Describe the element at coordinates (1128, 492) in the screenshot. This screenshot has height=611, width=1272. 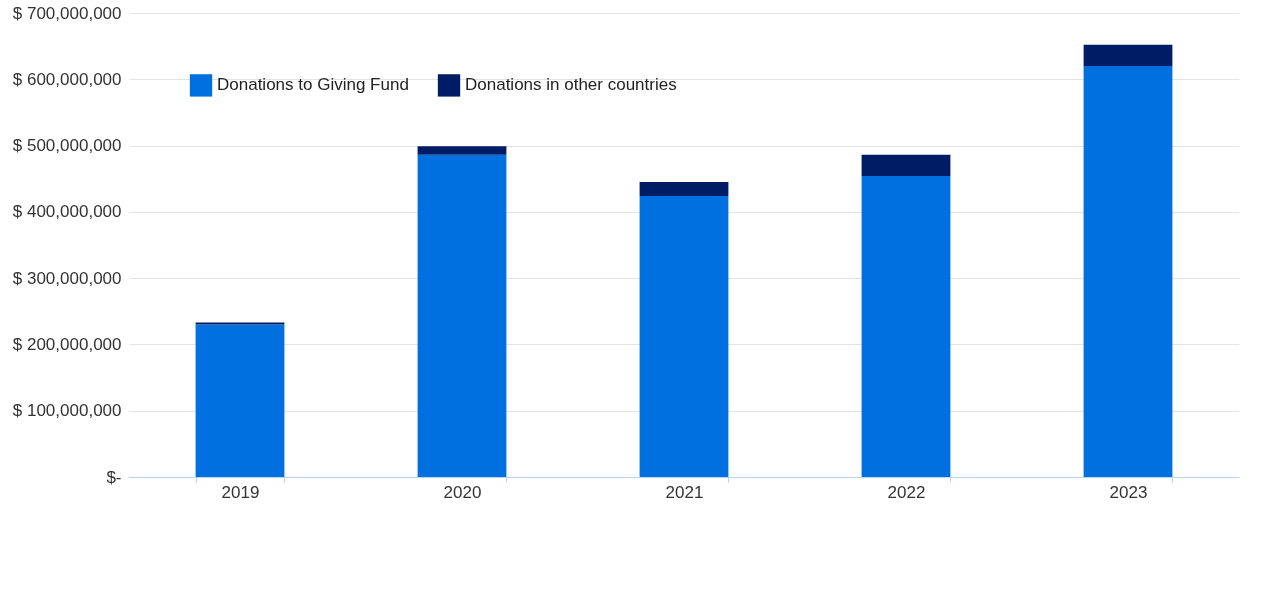
I see `x-tick-label: 2023` at that location.